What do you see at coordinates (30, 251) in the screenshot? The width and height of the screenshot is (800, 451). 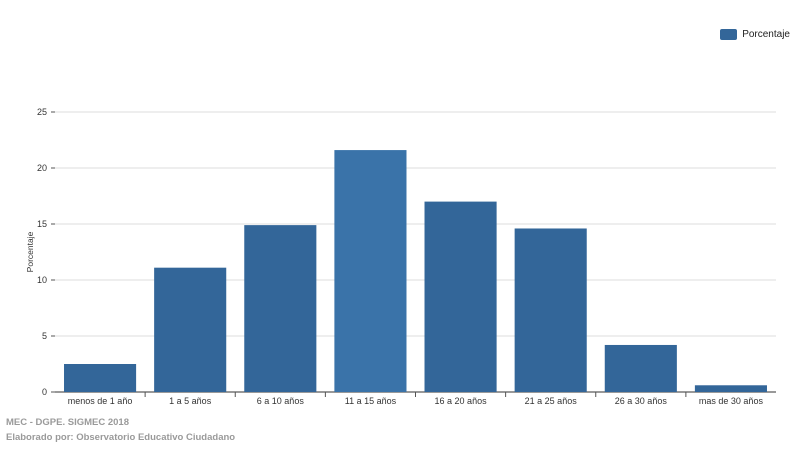 I see `y-axis-label: Porcentaje` at bounding box center [30, 251].